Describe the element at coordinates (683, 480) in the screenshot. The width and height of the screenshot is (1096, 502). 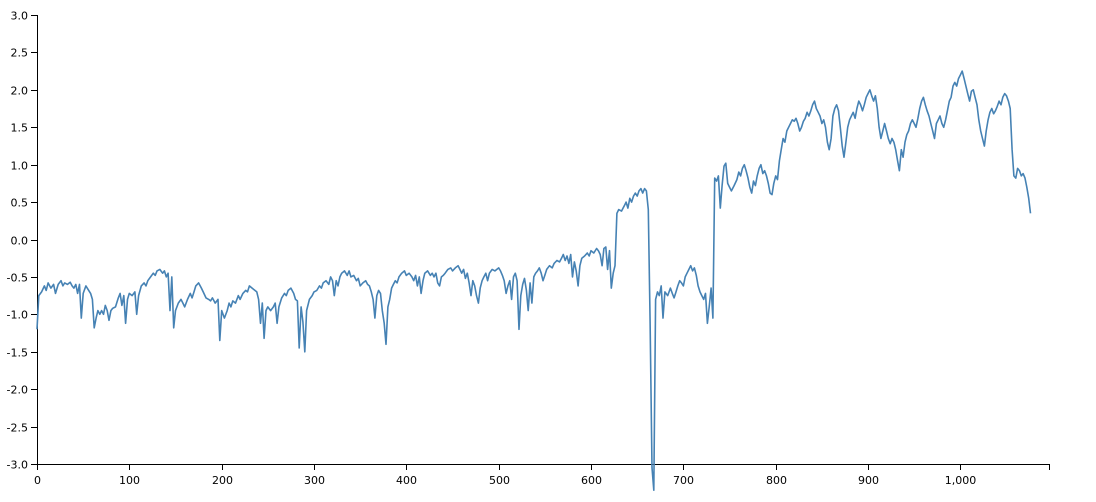
I see `x-tick-label: 700` at that location.